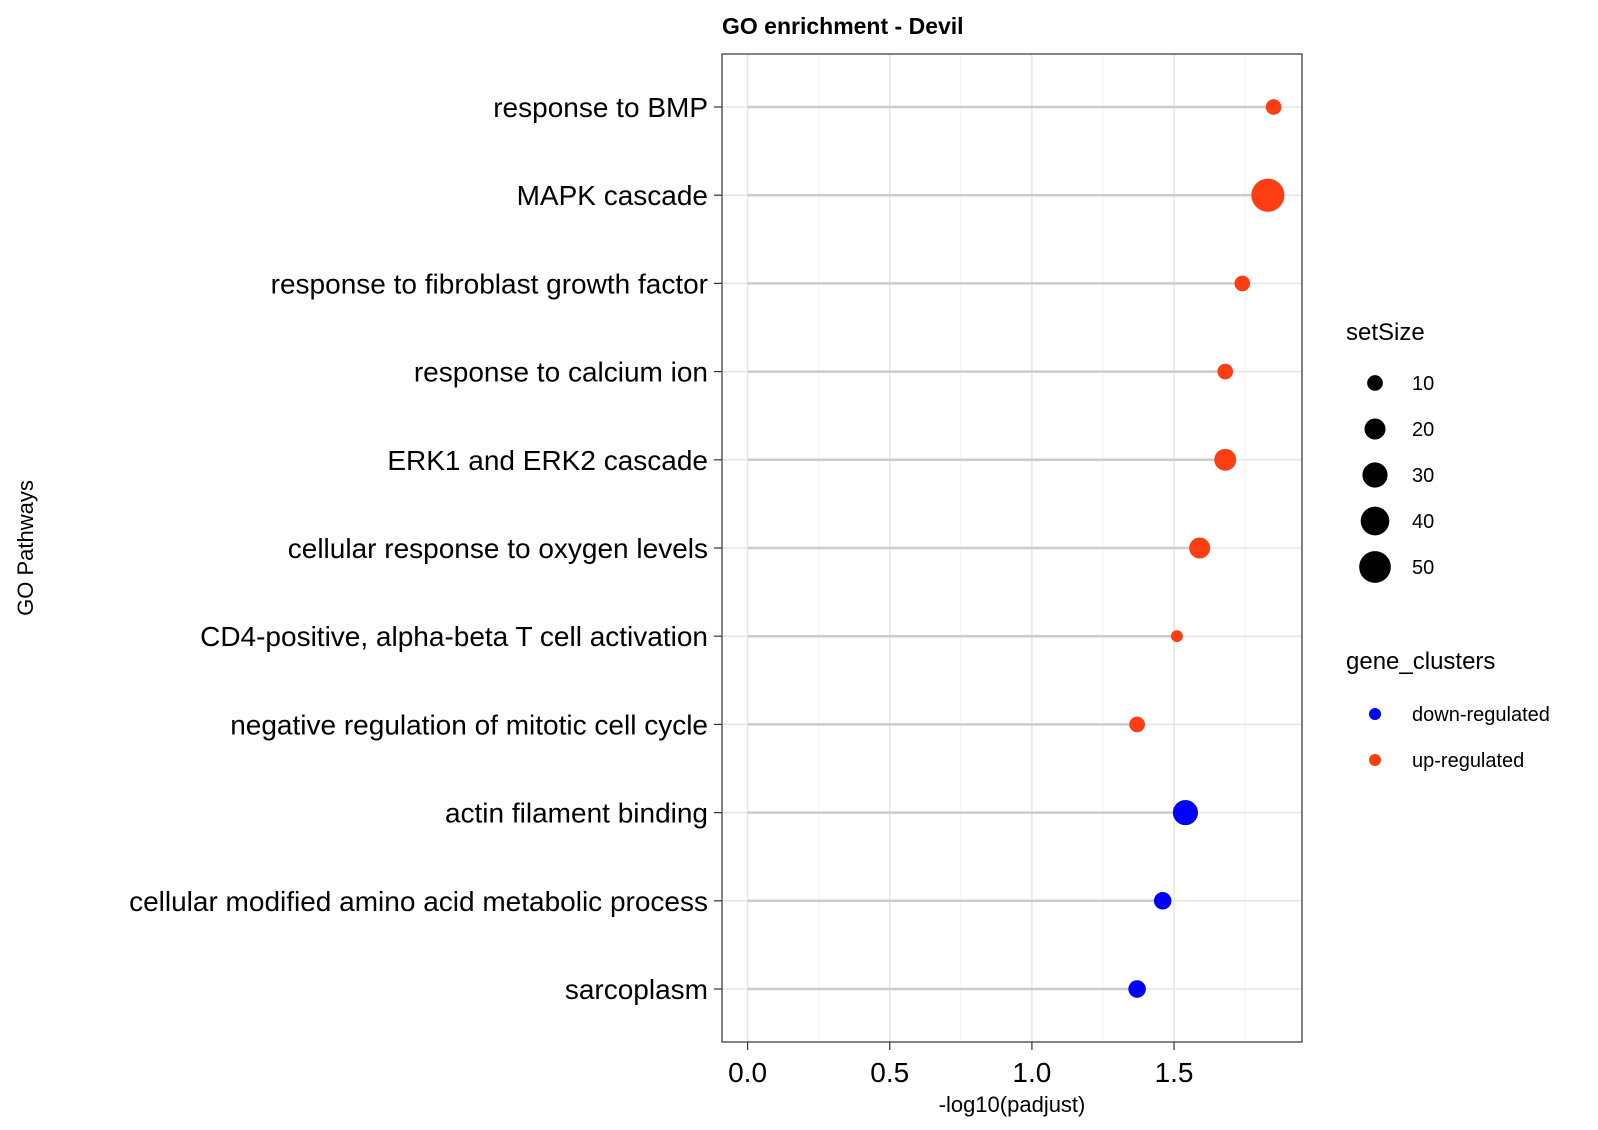 This screenshot has width=1598, height=1130. Describe the element at coordinates (1423, 430) in the screenshot. I see `size-legend-label: 20` at that location.